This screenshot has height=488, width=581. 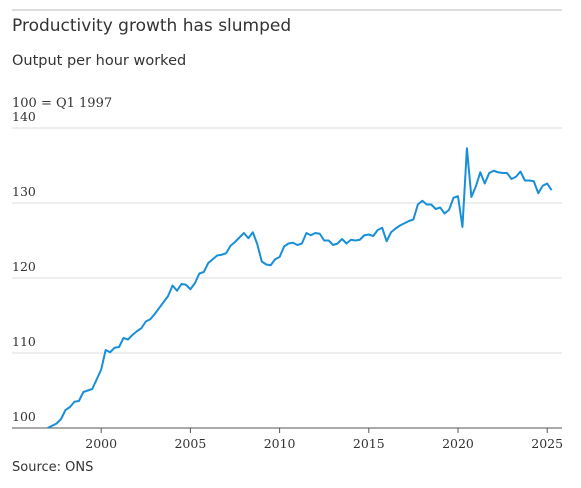 I want to click on x-tick-label: 2000, so click(x=101, y=443).